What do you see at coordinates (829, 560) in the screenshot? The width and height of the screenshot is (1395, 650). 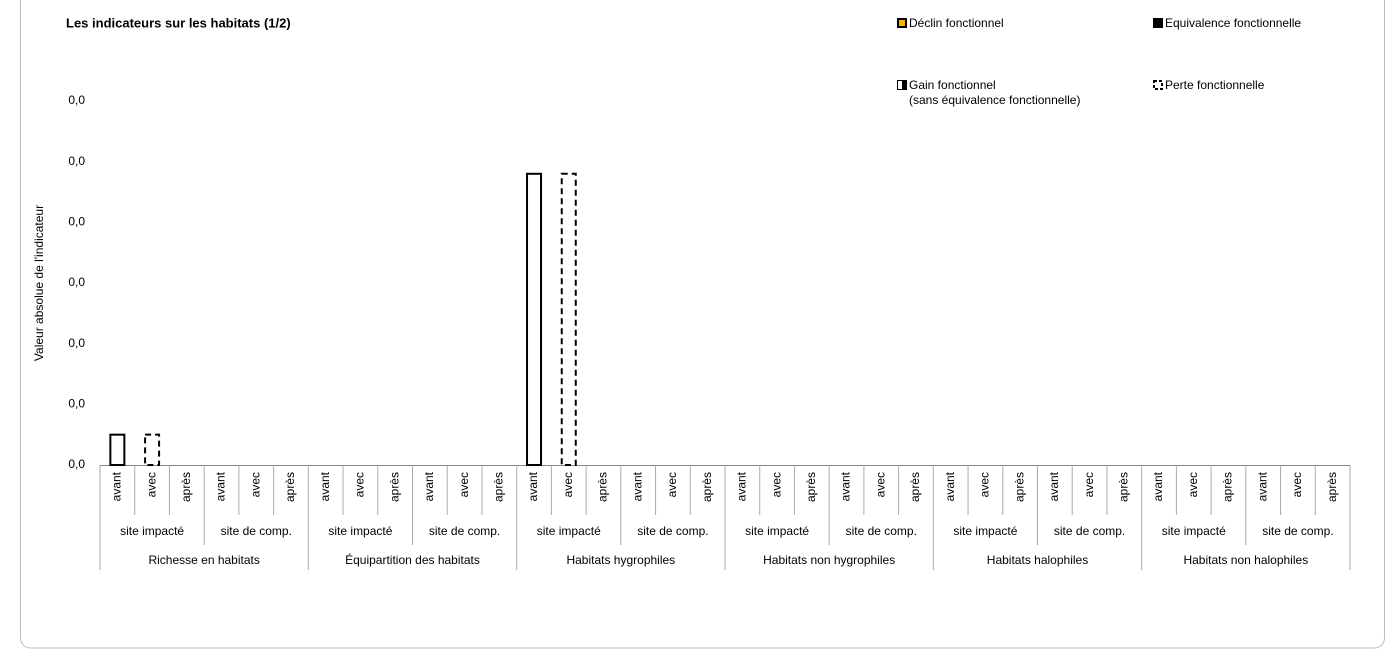 I see `group-label: Habitats non hygrophiles` at bounding box center [829, 560].